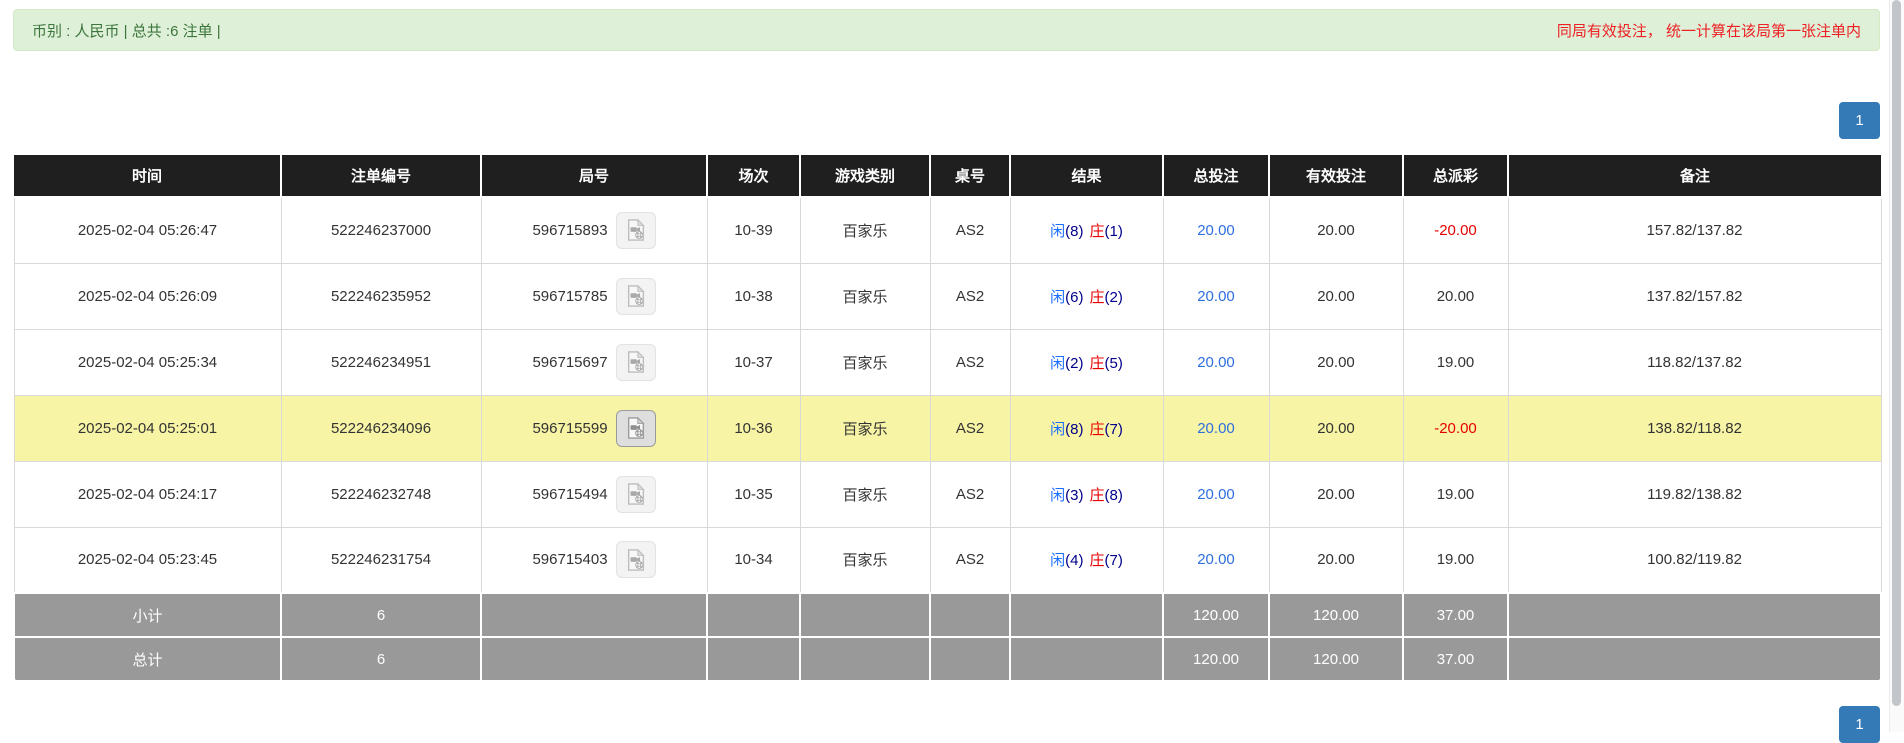 This screenshot has width=1904, height=743. Describe the element at coordinates (1113, 231) in the screenshot. I see `banker-result-score: (1)` at that location.